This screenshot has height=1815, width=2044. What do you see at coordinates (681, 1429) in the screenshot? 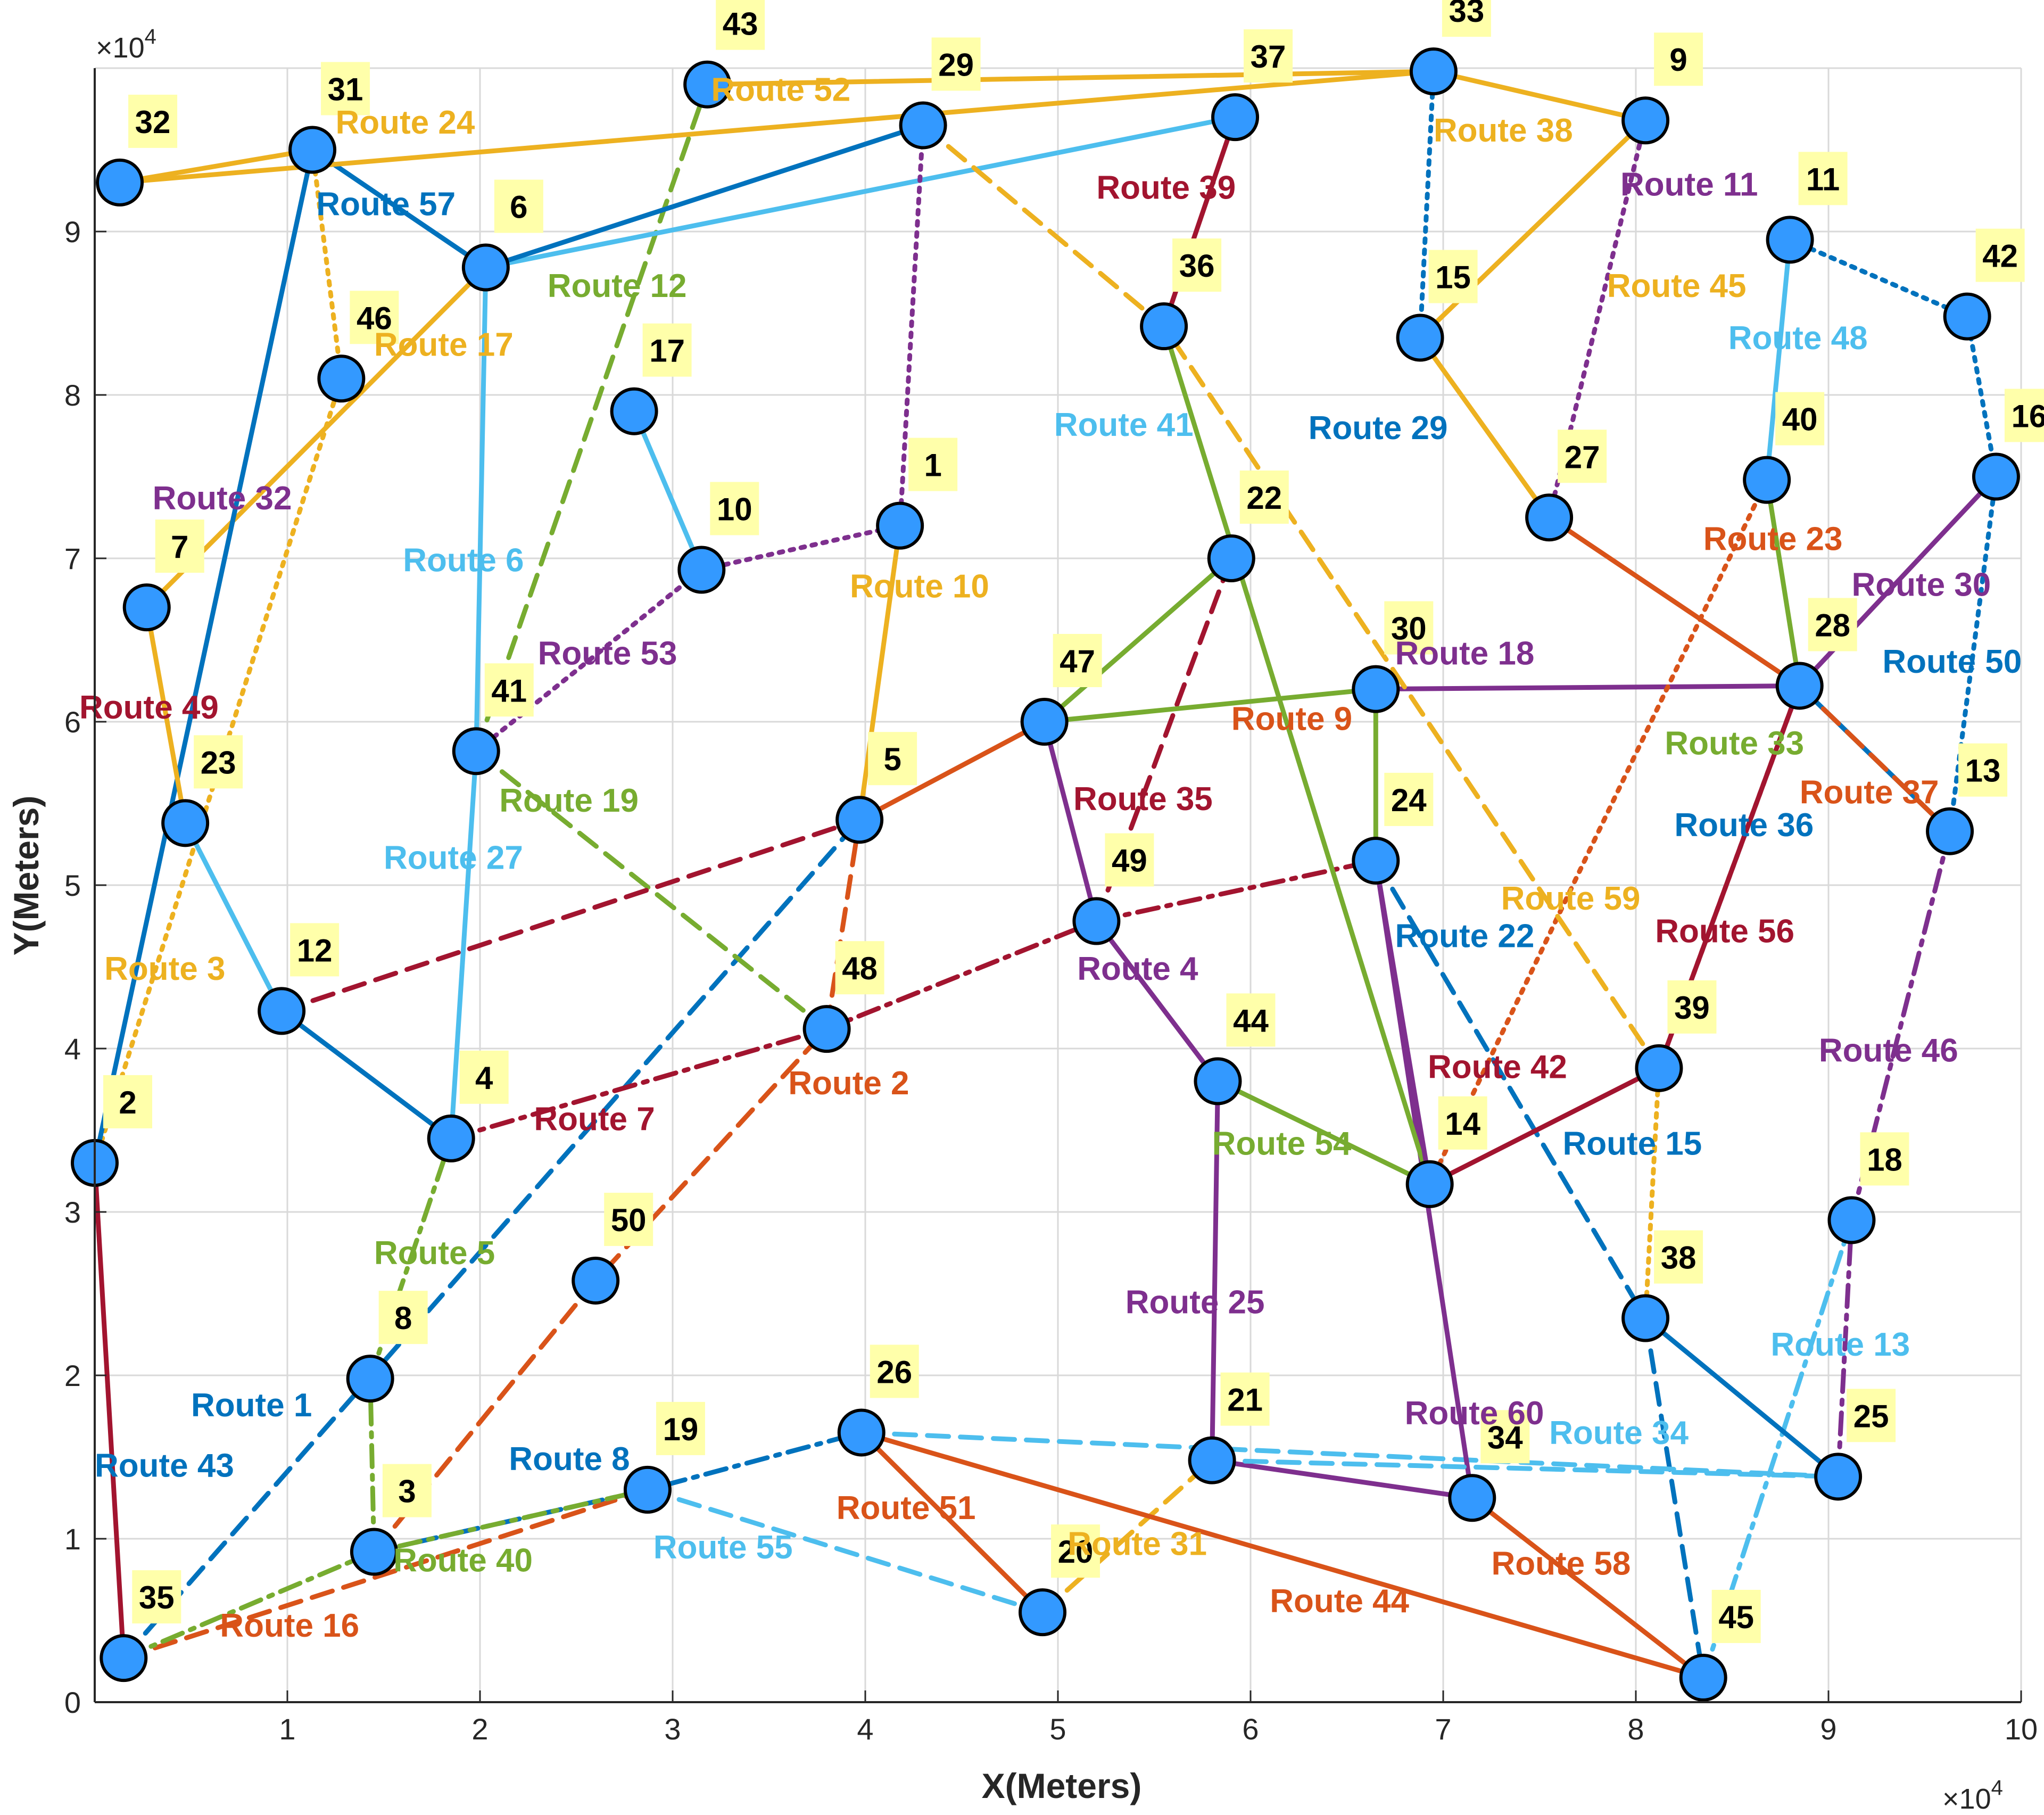
I see `node-label: 19` at bounding box center [681, 1429].